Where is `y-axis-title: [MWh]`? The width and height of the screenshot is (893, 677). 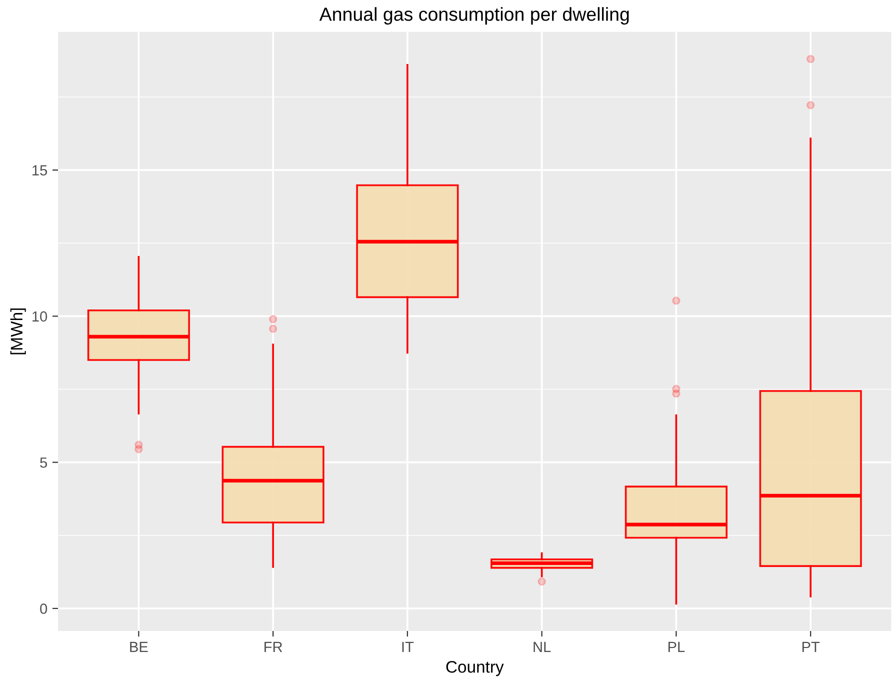
y-axis-title: [MWh] is located at coordinates (18, 331).